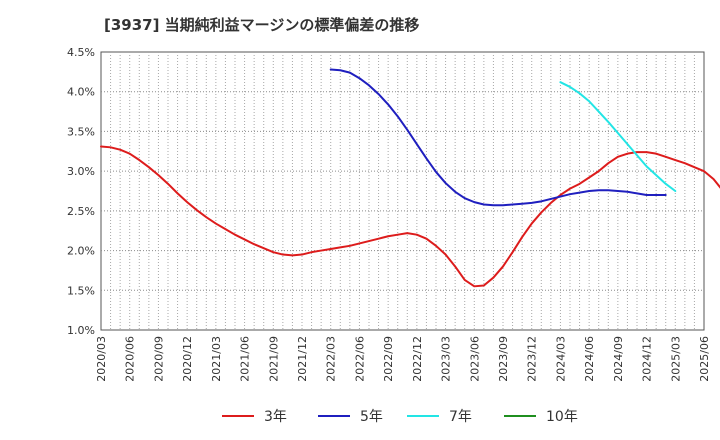  What do you see at coordinates (187, 359) in the screenshot?
I see `x-tick-label: 2020/12` at bounding box center [187, 359].